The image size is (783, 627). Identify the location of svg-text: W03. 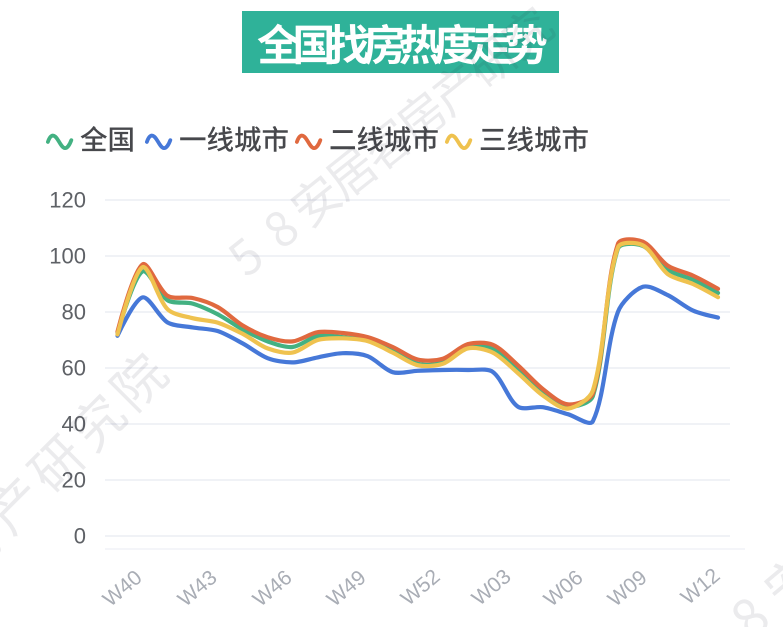
(492, 587).